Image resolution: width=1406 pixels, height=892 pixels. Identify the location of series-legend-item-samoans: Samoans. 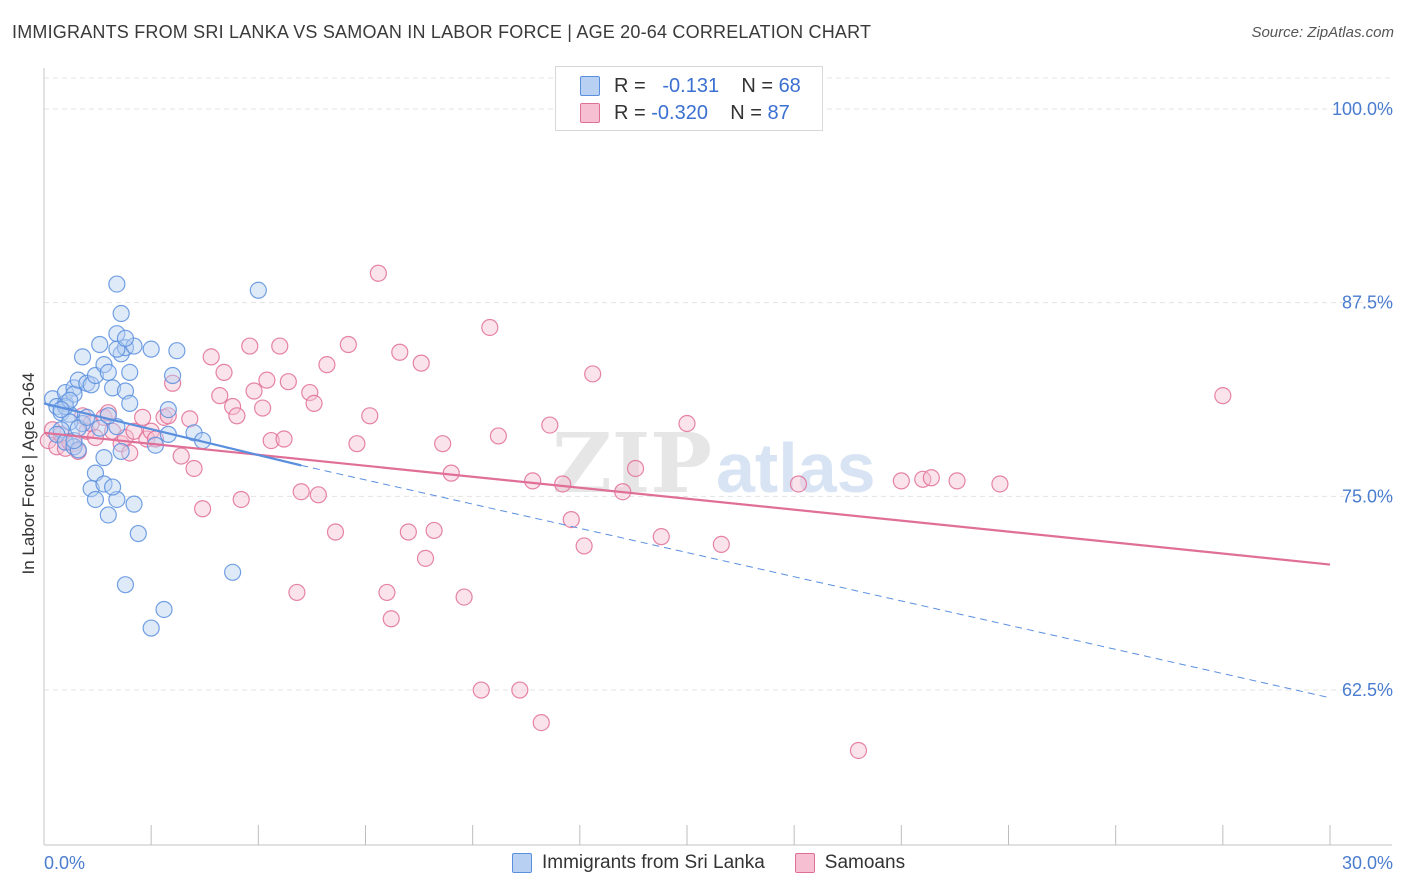
(850, 863).